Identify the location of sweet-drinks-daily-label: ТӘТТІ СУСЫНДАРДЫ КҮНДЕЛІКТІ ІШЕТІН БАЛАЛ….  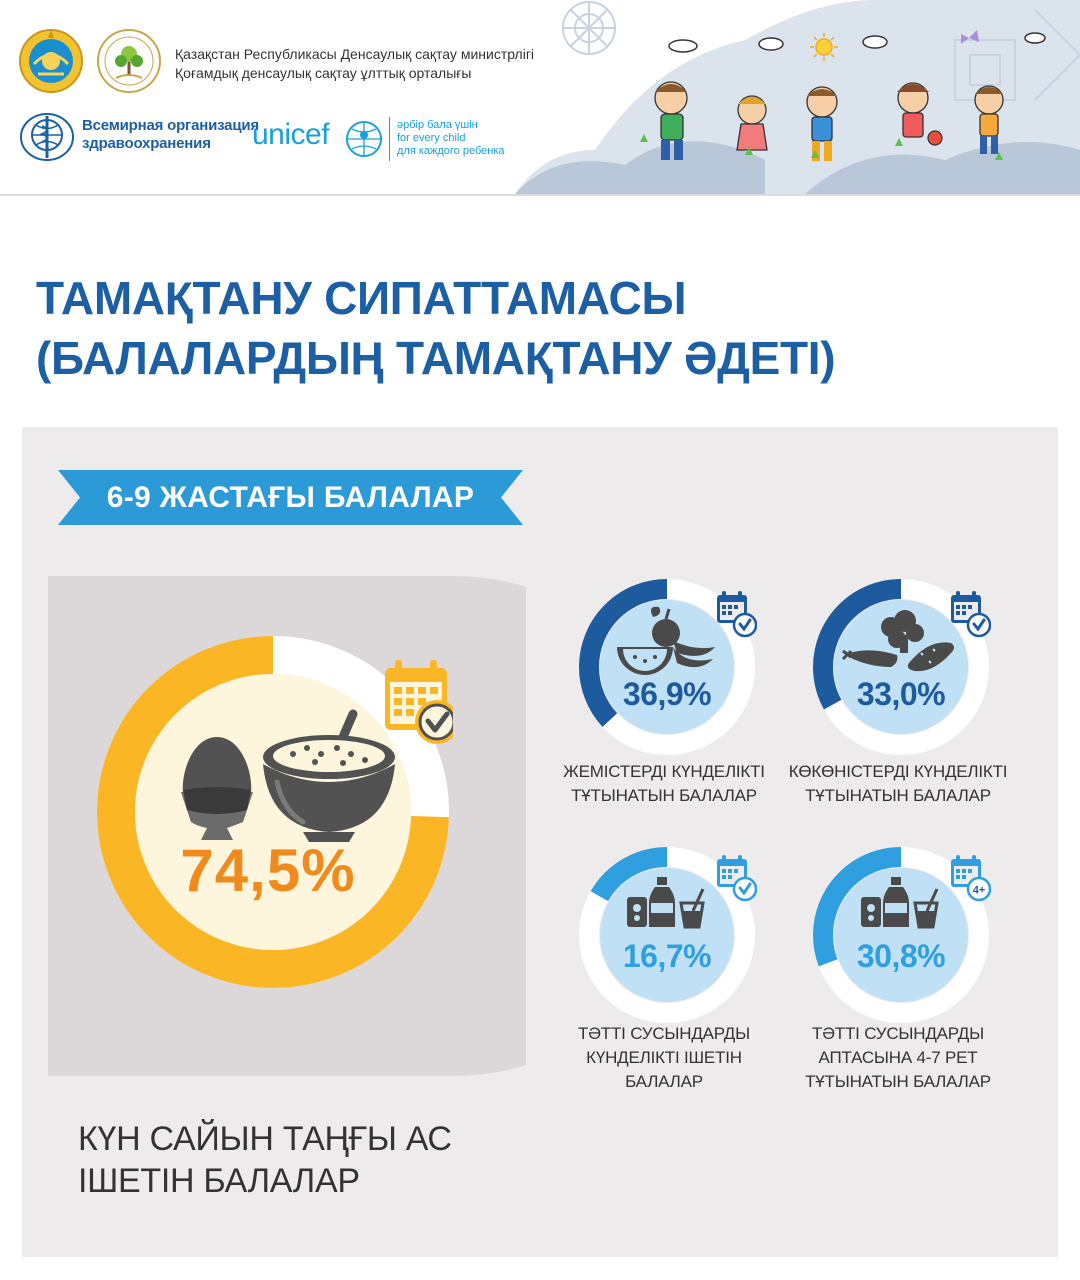
(664, 1058).